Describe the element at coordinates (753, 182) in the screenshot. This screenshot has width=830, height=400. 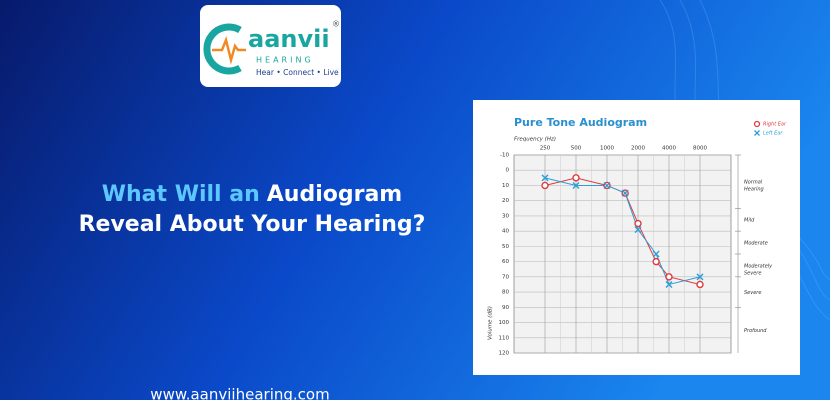
I see `band-label-word: Normal` at that location.